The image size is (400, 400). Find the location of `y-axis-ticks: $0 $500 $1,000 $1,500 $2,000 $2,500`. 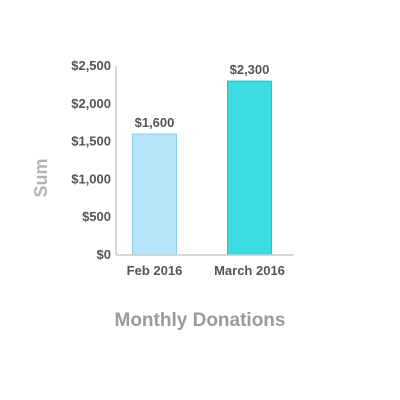

y-axis-ticks: $0 $500 $1,000 $1,500 $2,000 $2,500 is located at coordinates (91, 160).